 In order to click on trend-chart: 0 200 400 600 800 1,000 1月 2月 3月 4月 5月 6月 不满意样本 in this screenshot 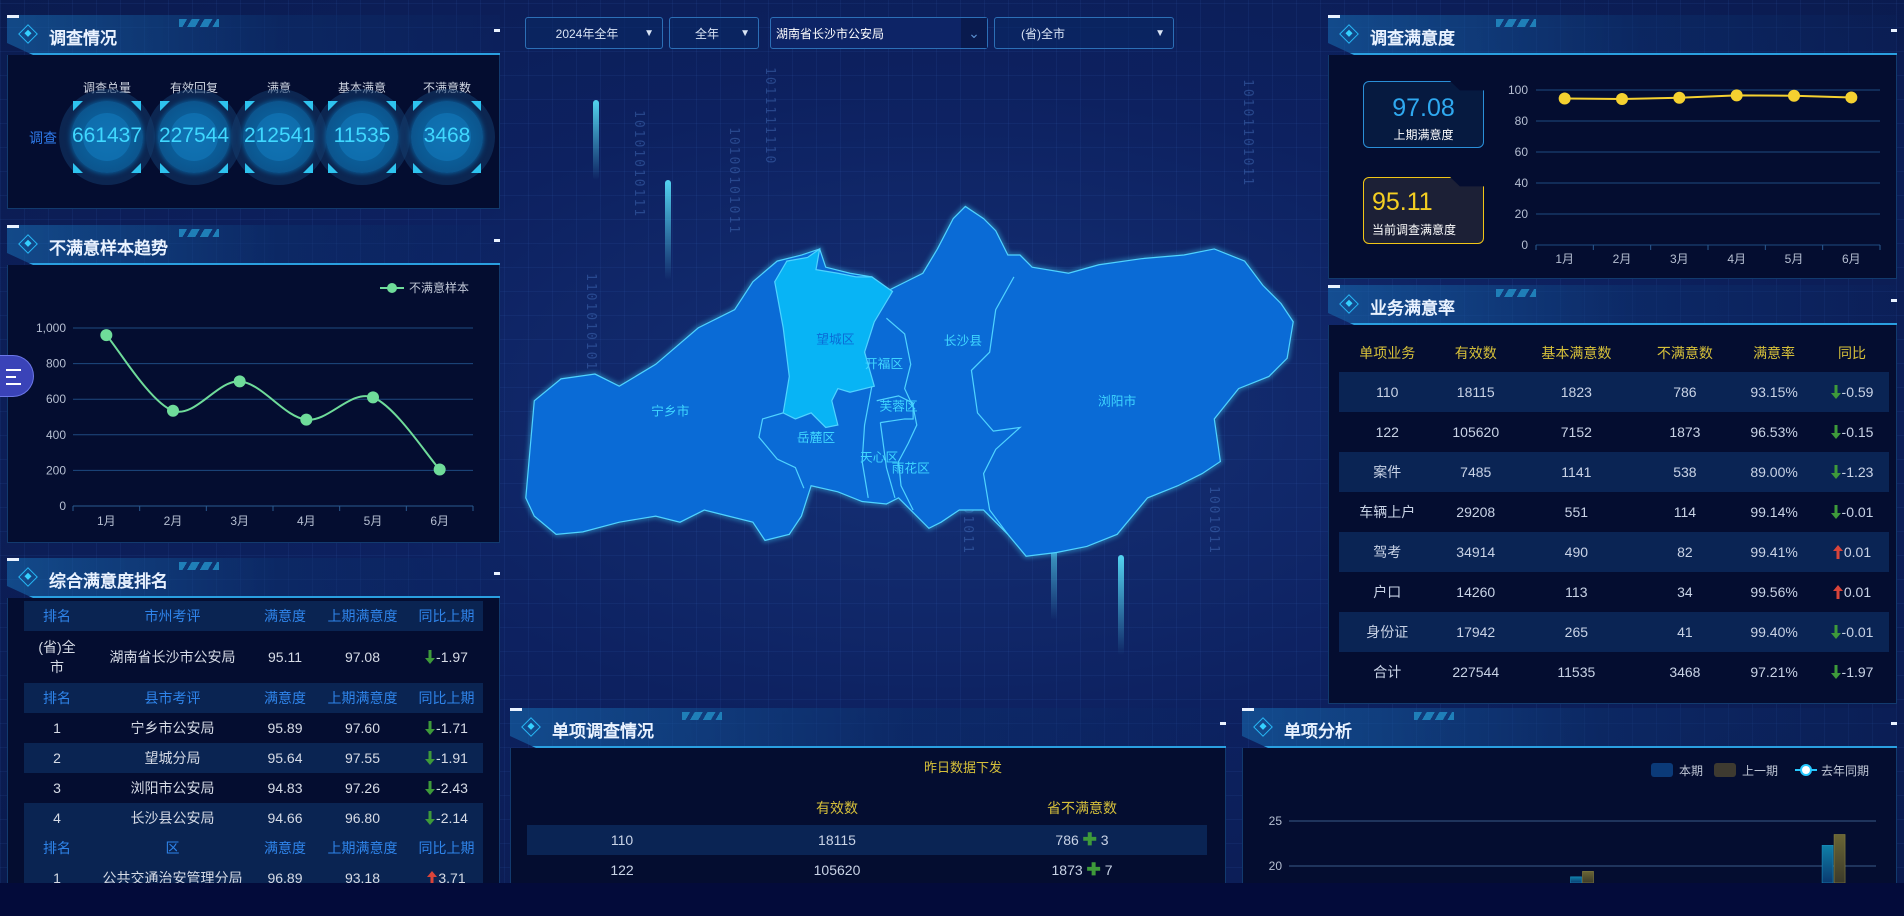, I will do `click(255, 404)`.